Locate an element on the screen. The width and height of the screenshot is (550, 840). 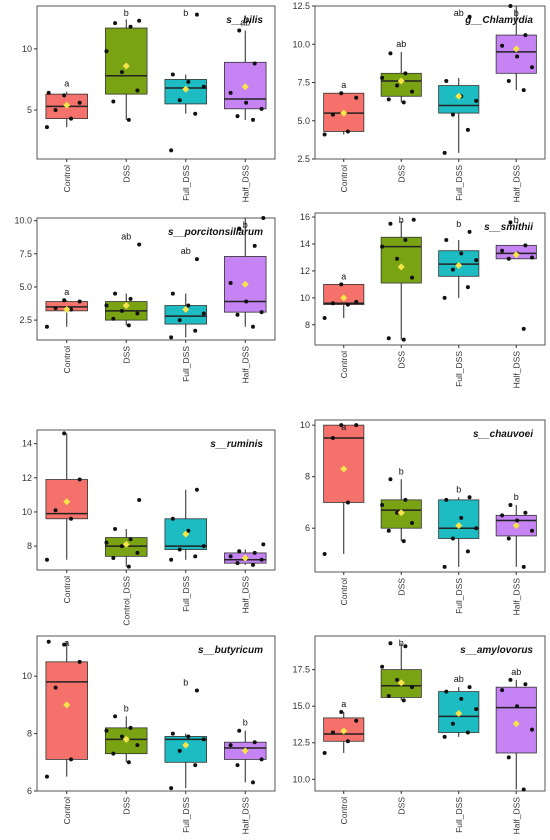
panel-title: s__butyricum is located at coordinates (230, 650).